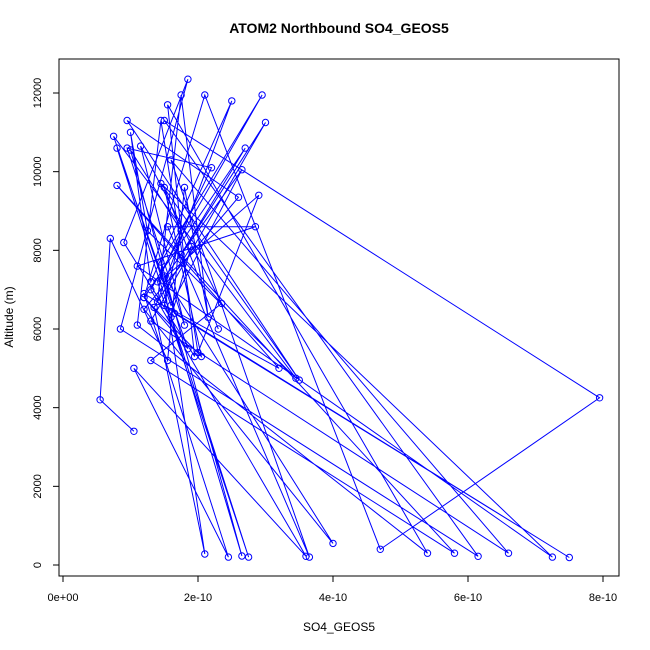  What do you see at coordinates (38, 407) in the screenshot?
I see `y-tick-label: 4000` at bounding box center [38, 407].